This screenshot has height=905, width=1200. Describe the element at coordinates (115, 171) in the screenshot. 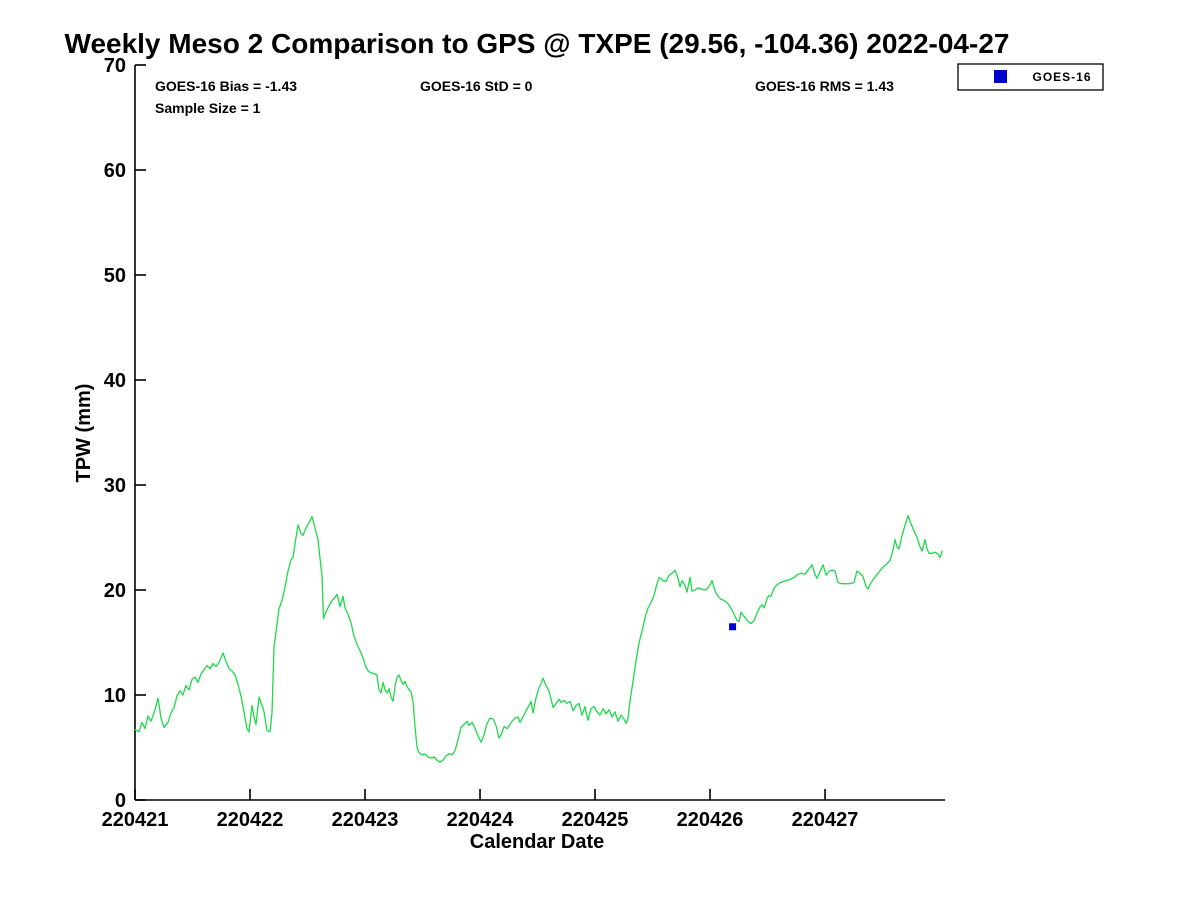

I see `y-tick-label: 60` at that location.